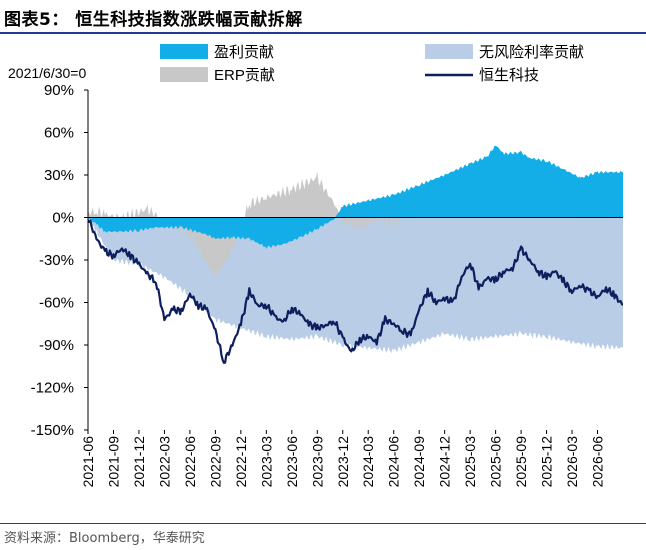 This screenshot has width=646, height=550. I want to click on x-tick-label: 2024-12, so click(445, 462).